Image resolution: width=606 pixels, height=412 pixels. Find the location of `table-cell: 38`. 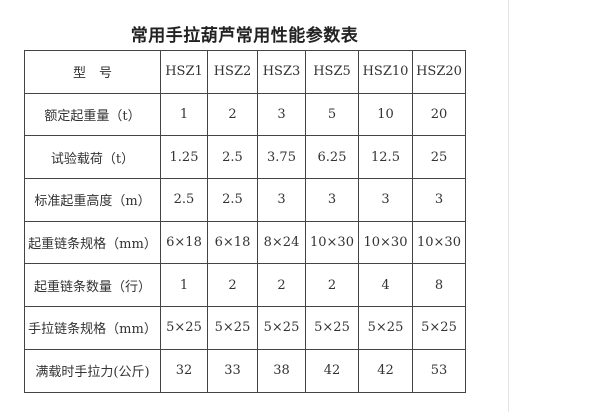

table-cell: 38 is located at coordinates (281, 370).